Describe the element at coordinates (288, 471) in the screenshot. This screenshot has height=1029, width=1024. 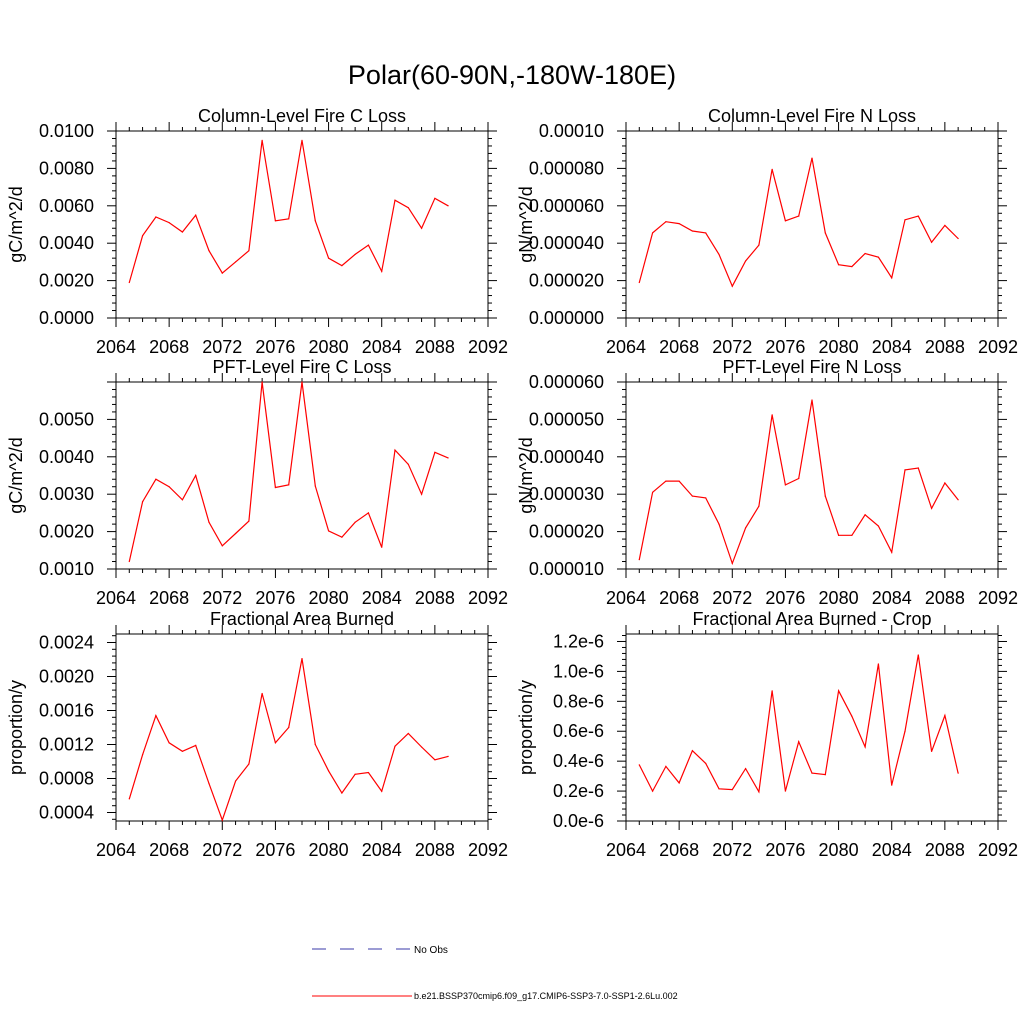
I see `series-line` at that location.